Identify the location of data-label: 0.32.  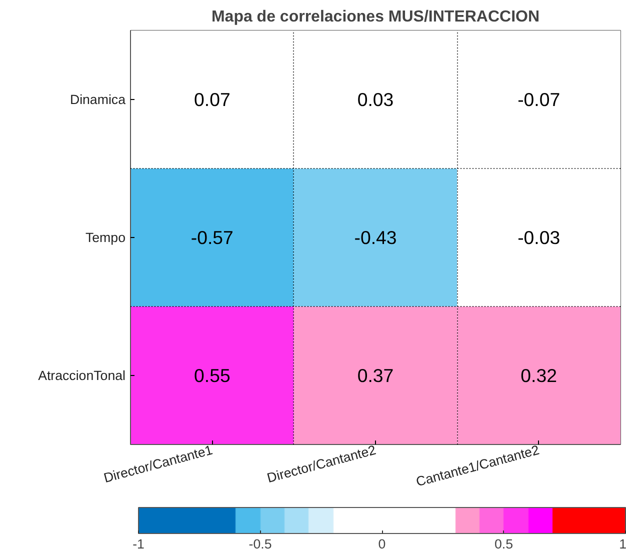
(538, 375).